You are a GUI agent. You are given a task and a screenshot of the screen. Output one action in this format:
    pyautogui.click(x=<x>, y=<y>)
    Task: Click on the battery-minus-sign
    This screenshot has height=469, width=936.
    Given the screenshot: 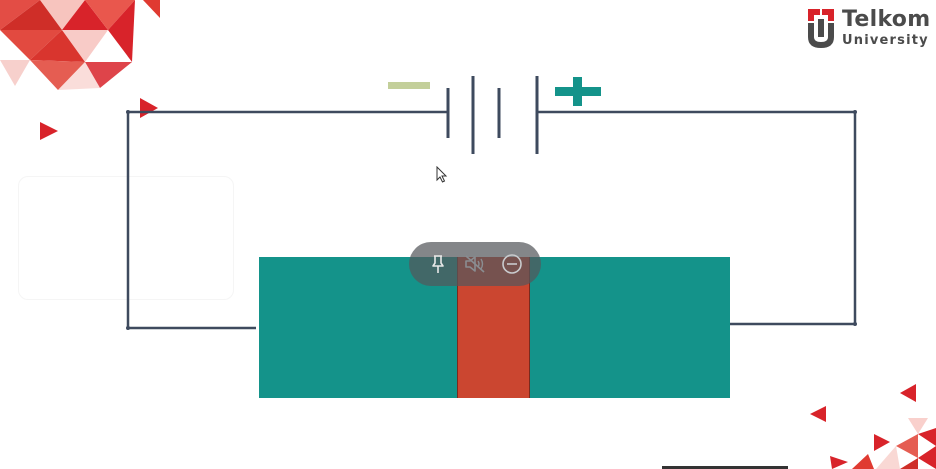 What is the action you would take?
    pyautogui.click(x=409, y=85)
    